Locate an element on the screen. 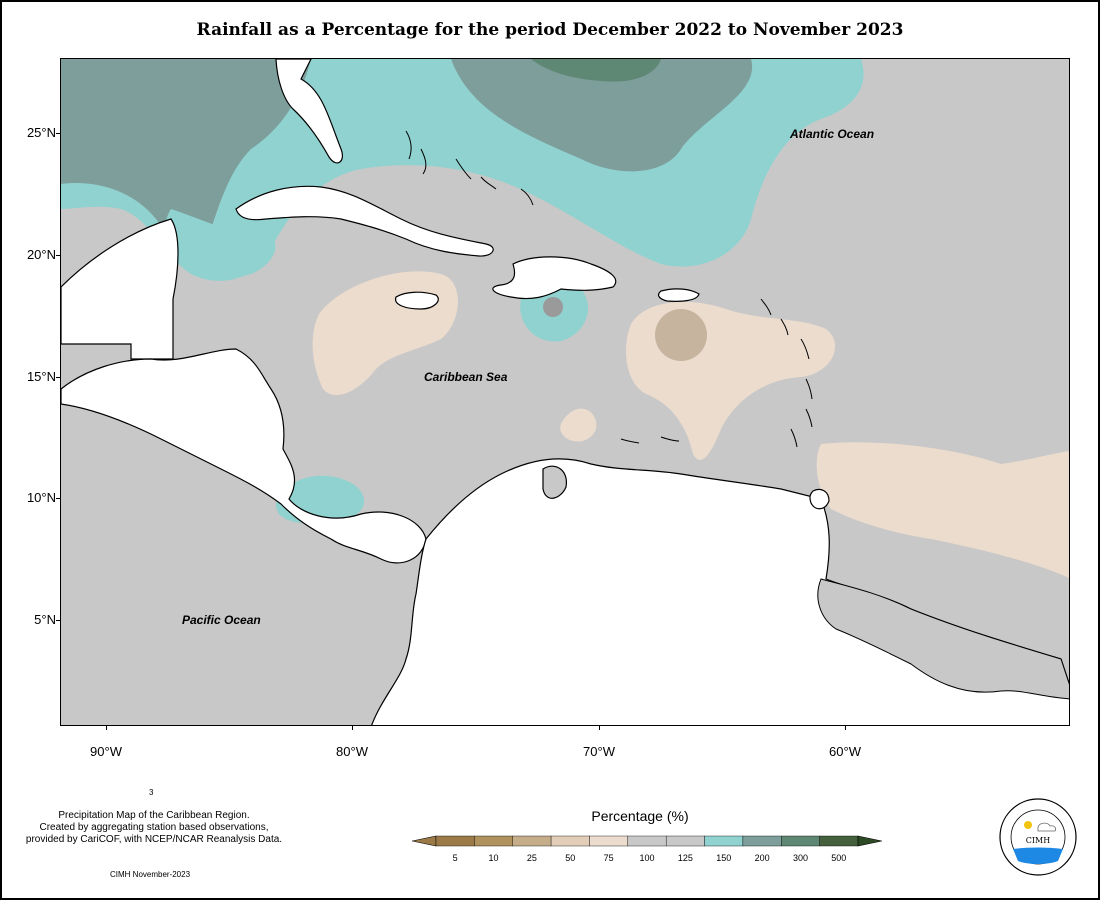 Image resolution: width=1100 pixels, height=900 pixels. logo-text: CIMH is located at coordinates (1038, 840).